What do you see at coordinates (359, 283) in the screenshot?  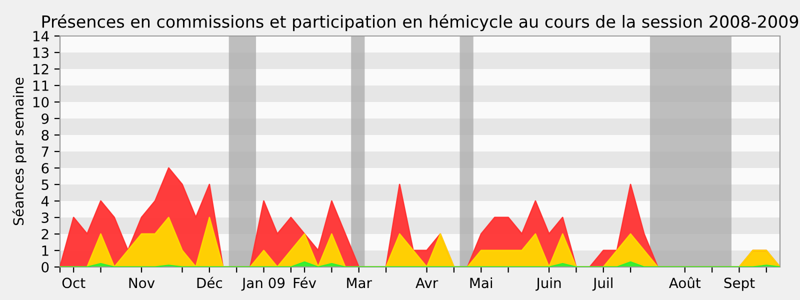 I see `x-tick-label: Mar` at bounding box center [359, 283].